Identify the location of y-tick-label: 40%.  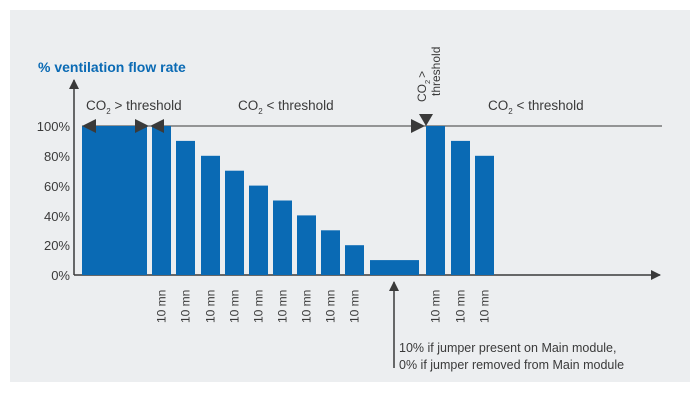
(57, 216).